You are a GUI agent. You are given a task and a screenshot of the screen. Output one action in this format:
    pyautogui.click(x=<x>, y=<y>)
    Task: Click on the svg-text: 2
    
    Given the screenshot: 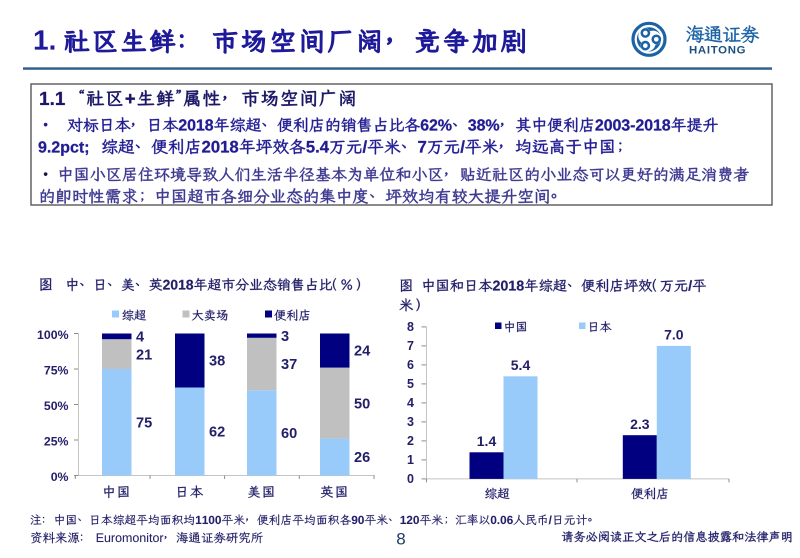 What is the action you would take?
    pyautogui.click(x=410, y=441)
    